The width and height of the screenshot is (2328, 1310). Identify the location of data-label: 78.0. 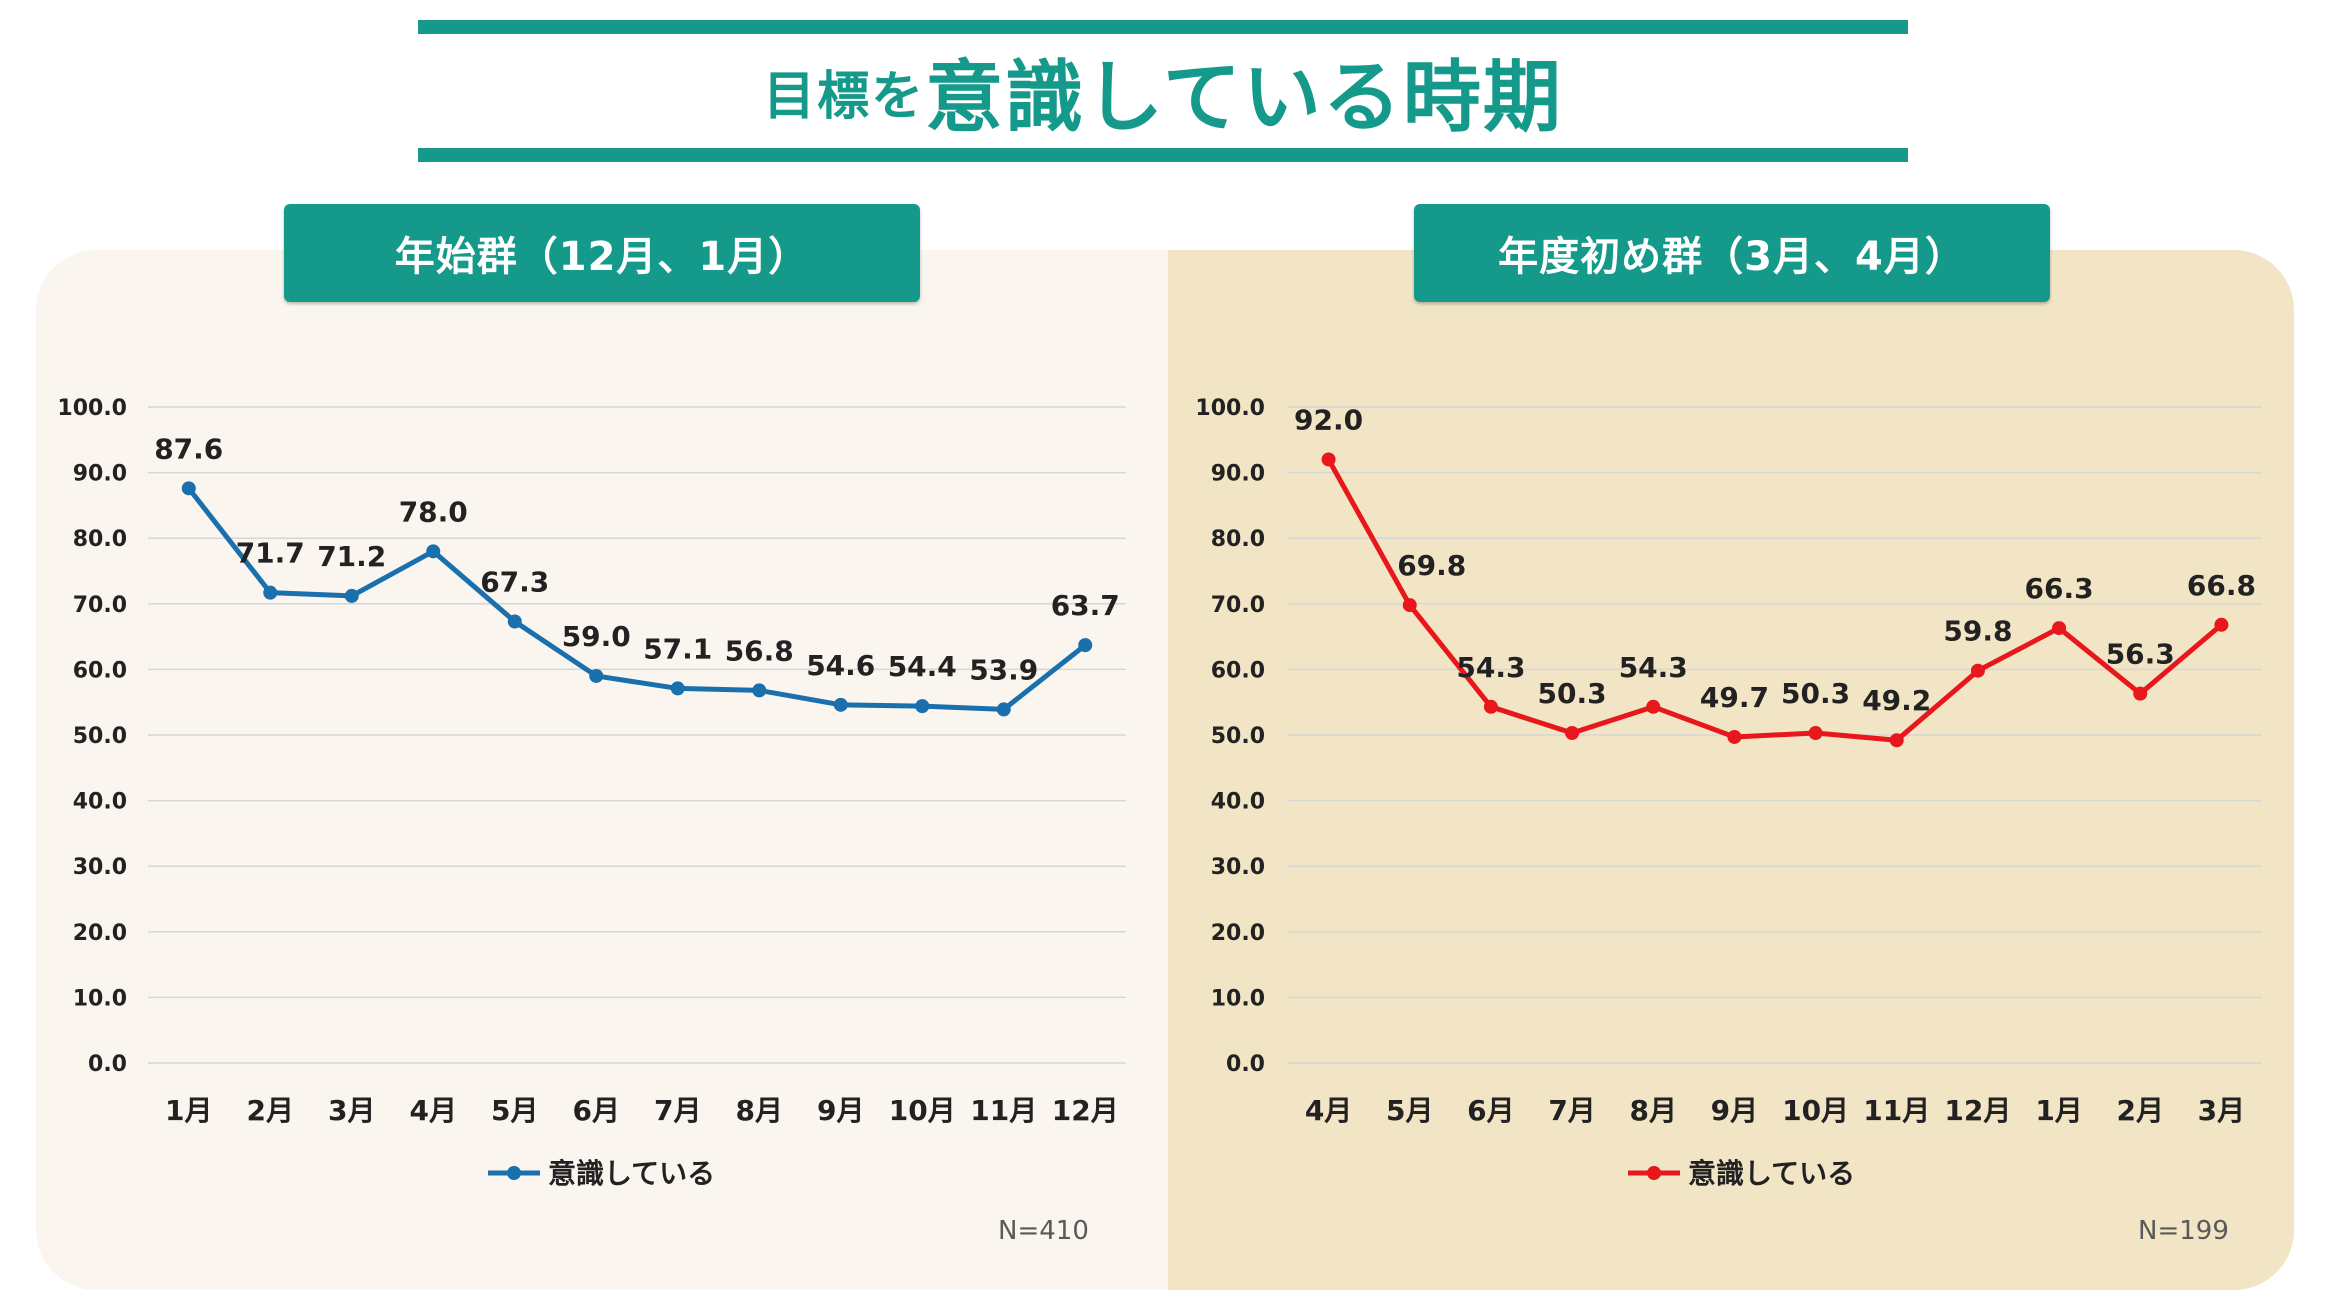
(433, 511).